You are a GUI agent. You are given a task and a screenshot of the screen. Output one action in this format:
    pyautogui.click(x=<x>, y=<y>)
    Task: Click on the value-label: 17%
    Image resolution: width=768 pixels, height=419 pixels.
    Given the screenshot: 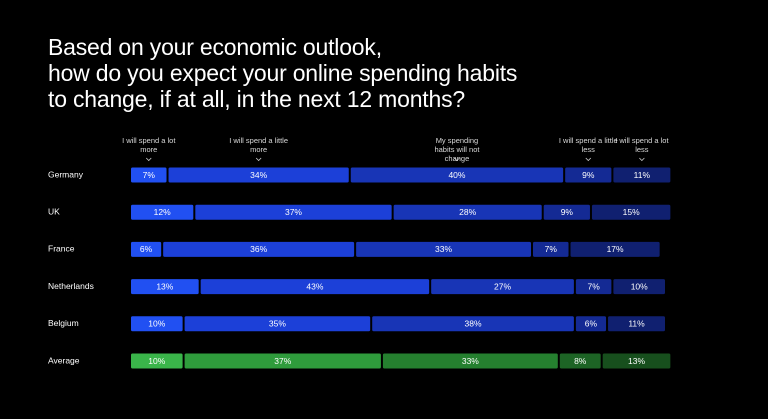 What is the action you would take?
    pyautogui.click(x=615, y=249)
    